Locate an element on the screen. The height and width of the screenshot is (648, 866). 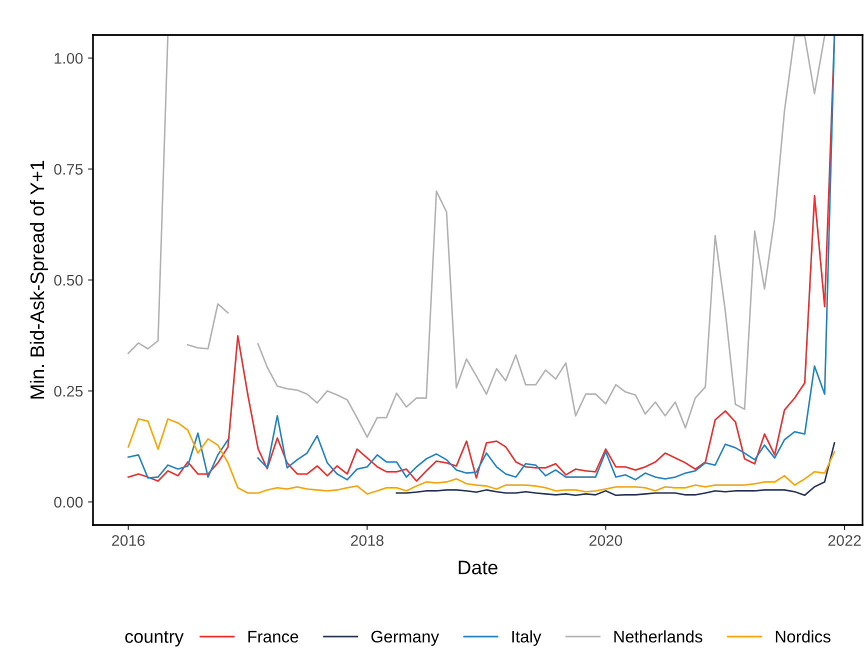
legend-label: Nordics is located at coordinates (803, 636).